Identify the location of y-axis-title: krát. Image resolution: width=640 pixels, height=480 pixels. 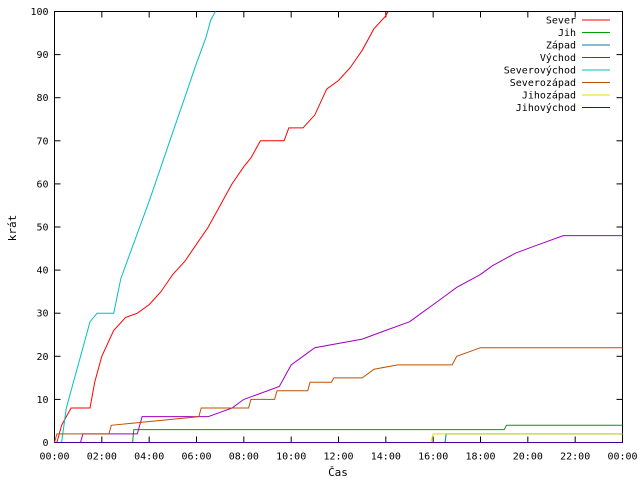
(12, 228).